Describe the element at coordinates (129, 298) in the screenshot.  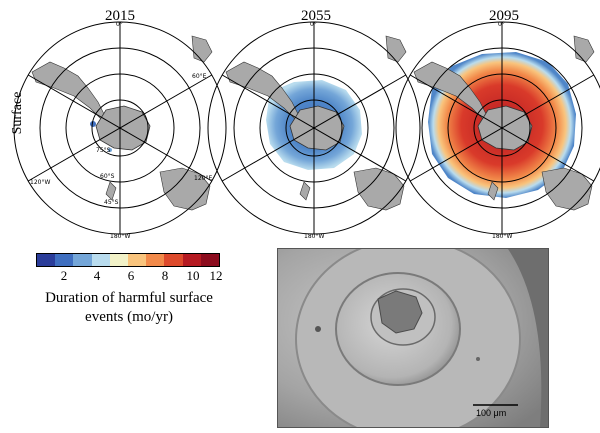
I see `colorbar-label-line1: Duration of harmful surface` at that location.